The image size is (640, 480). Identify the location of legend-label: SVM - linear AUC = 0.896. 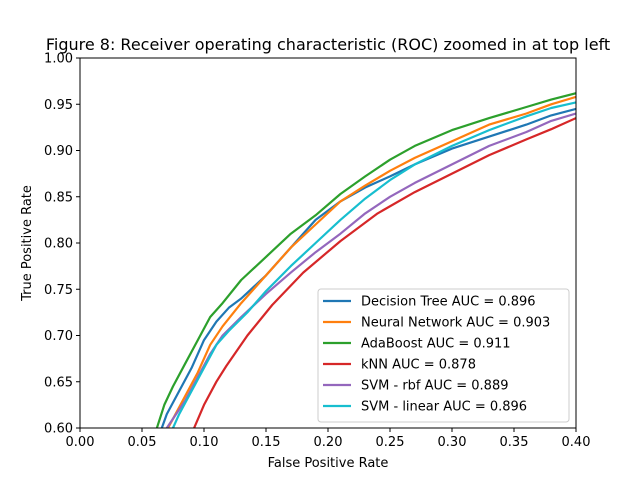
(444, 407).